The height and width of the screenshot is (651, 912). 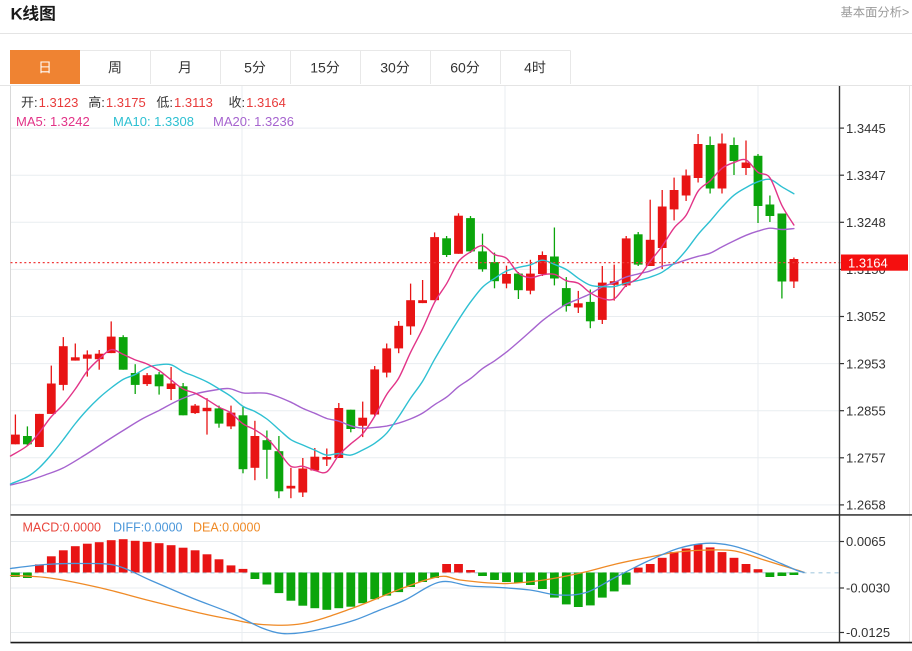 I want to click on svg-text: :1.3113, so click(x=190, y=102).